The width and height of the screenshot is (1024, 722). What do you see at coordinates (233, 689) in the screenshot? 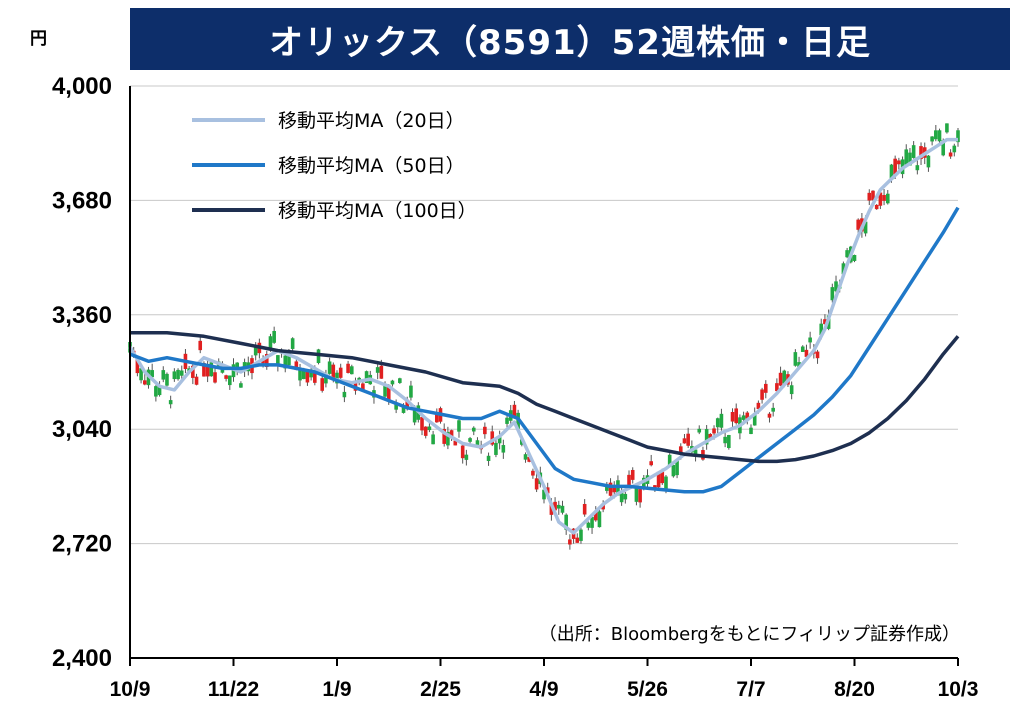
I see `x-tick-label: 11/22` at bounding box center [233, 689].